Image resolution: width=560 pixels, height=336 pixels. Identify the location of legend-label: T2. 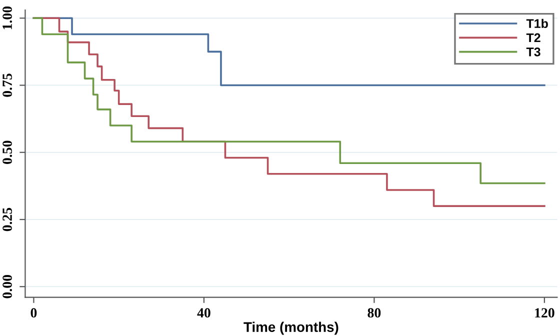
(533, 37).